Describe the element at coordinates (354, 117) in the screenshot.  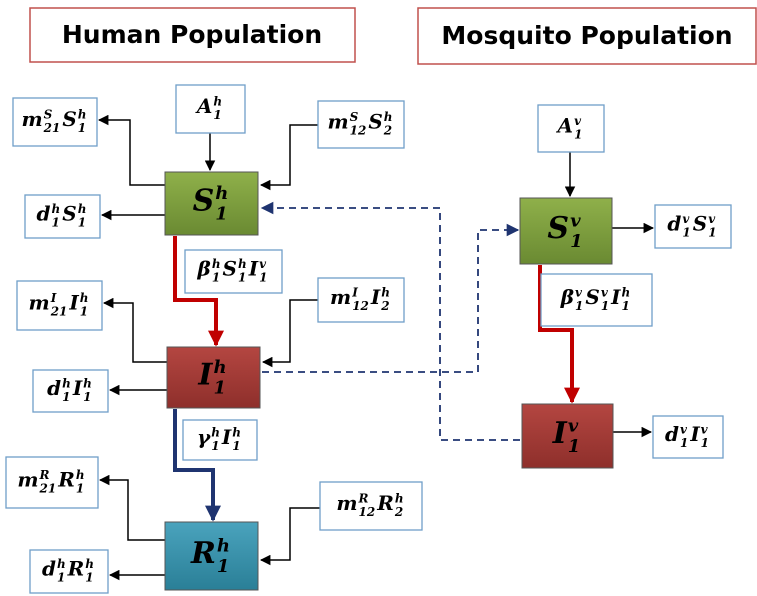
I see `superscript: S` at that location.